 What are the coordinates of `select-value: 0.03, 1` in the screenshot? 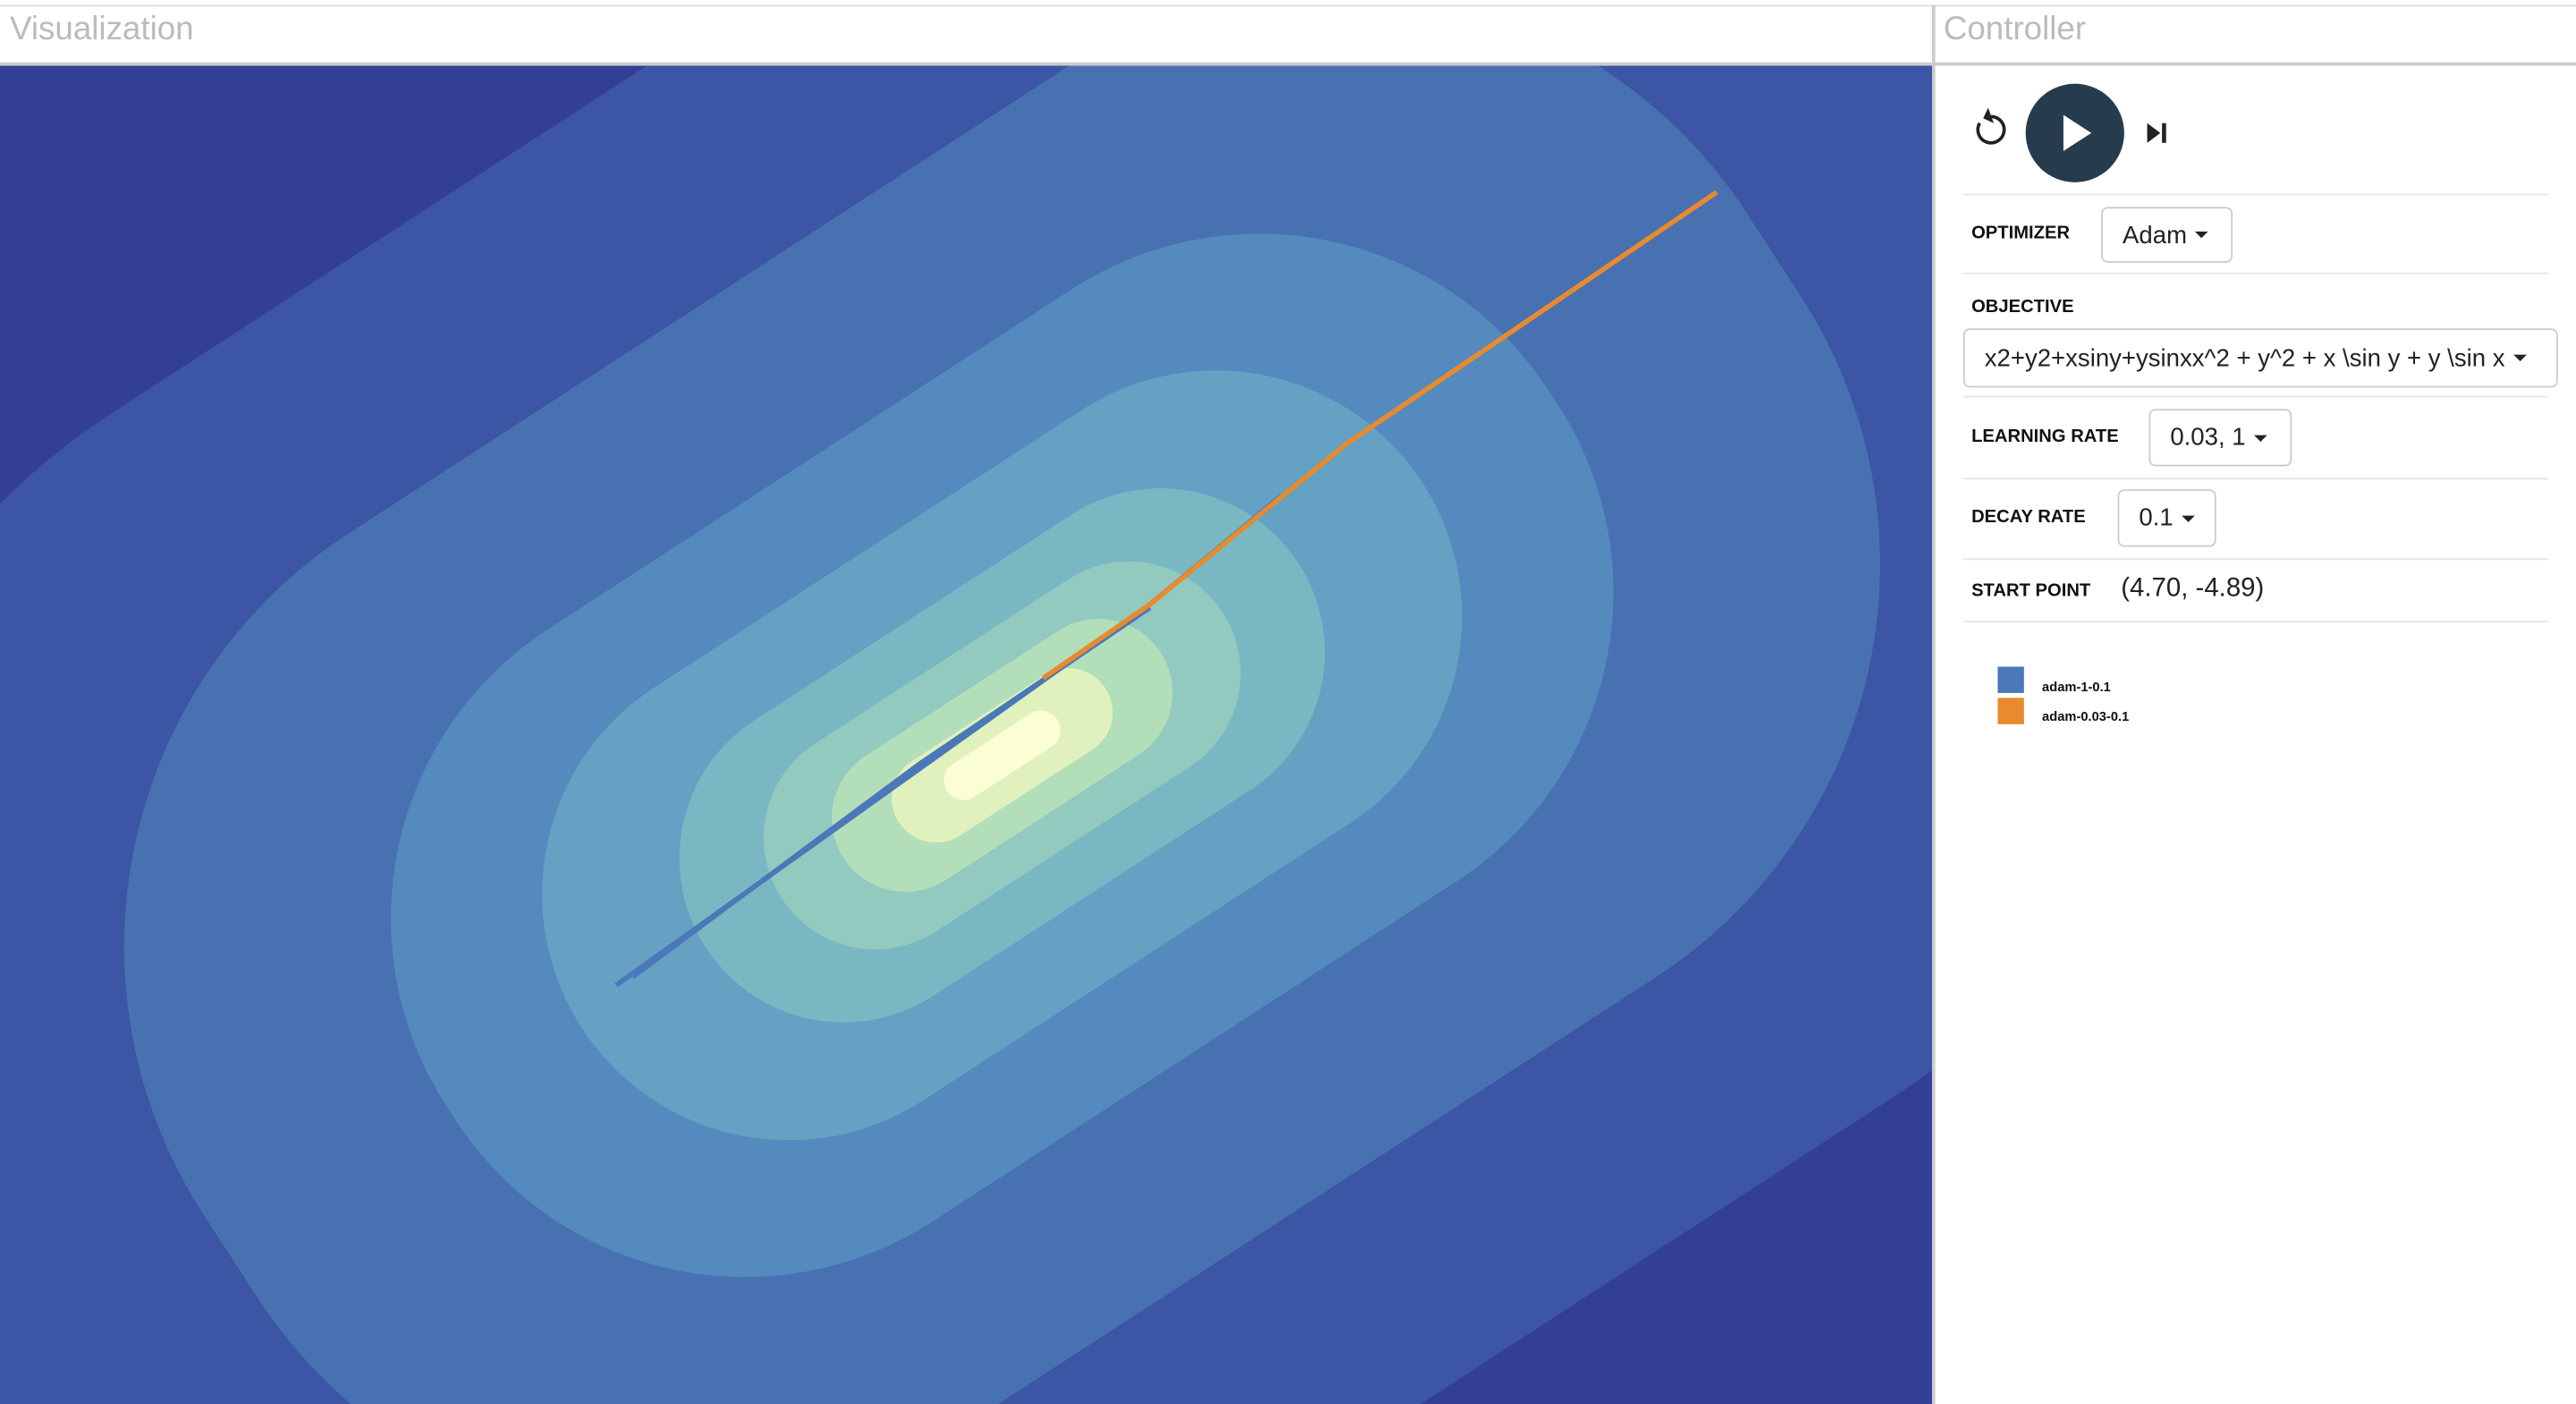 It's located at (2208, 438).